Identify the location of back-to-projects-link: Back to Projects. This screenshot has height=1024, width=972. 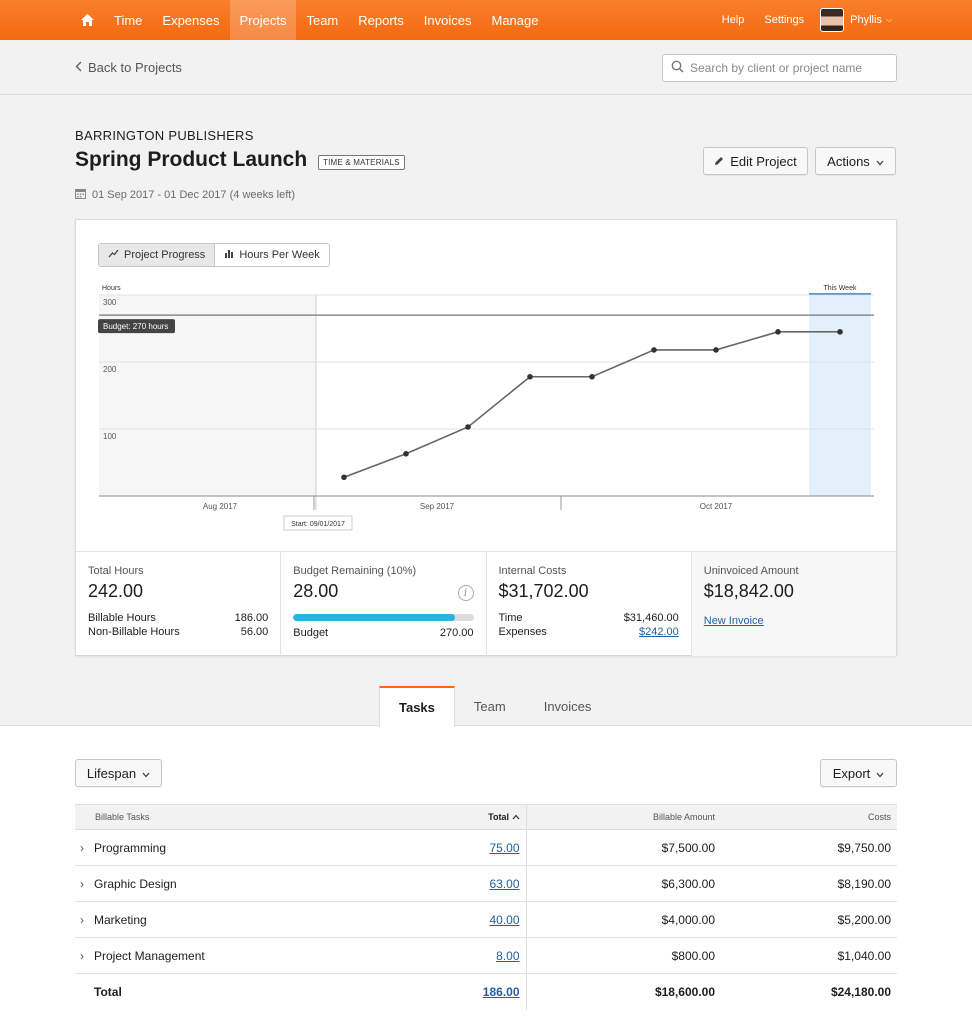
(128, 67).